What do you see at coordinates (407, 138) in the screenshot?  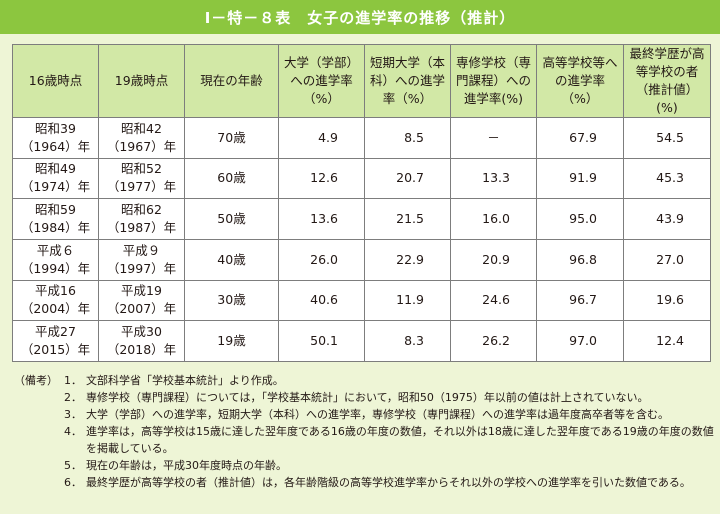 I see `cell-junior-college: 8.5` at bounding box center [407, 138].